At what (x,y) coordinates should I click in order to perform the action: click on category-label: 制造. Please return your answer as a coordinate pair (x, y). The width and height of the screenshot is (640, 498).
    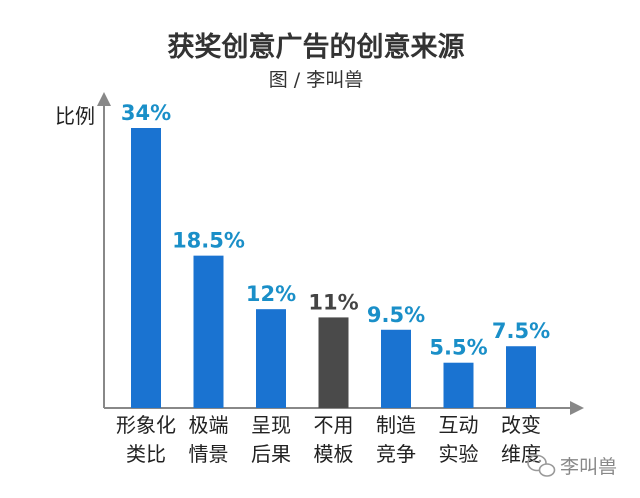
    Looking at the image, I should click on (396, 425).